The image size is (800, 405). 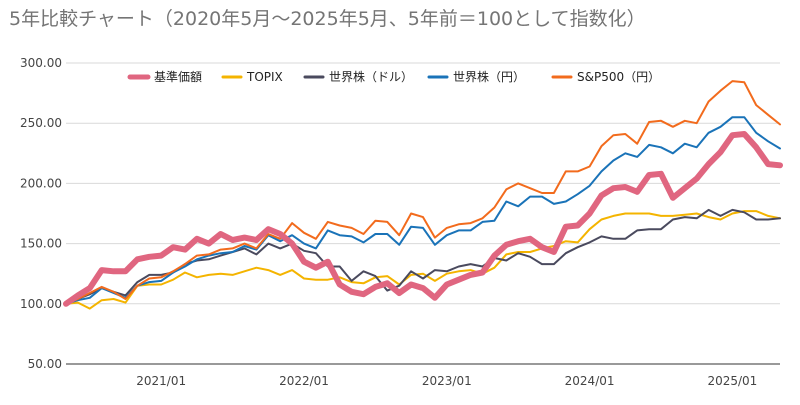 I want to click on legend-label: 世界株（ドル）, so click(x=371, y=76).